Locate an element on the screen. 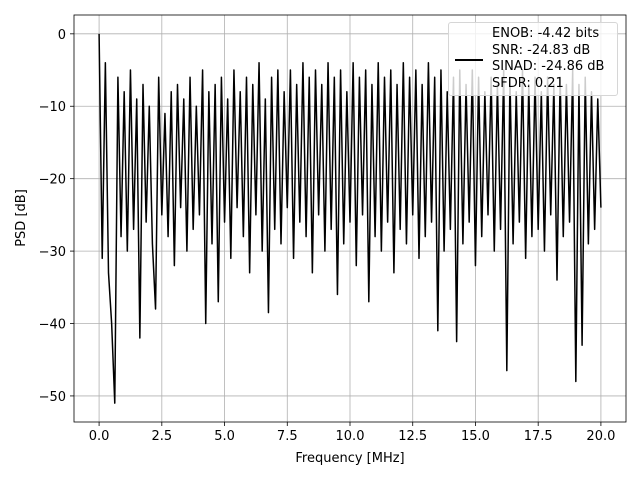 This screenshot has width=640, height=480. legend-swatch is located at coordinates (469, 60).